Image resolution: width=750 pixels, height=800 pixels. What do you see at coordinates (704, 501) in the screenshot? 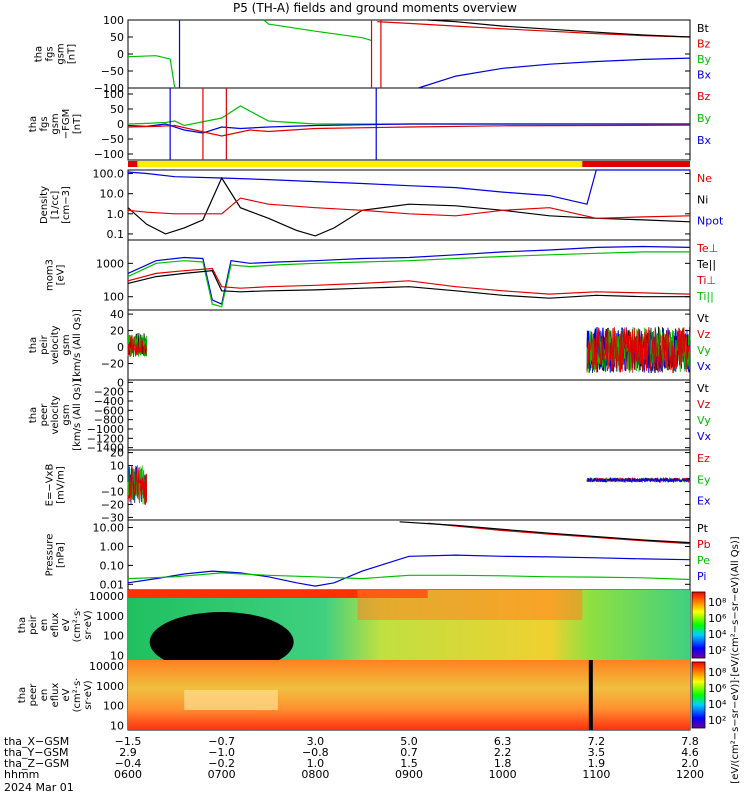
I see `legend-entry: Ex` at bounding box center [704, 501].